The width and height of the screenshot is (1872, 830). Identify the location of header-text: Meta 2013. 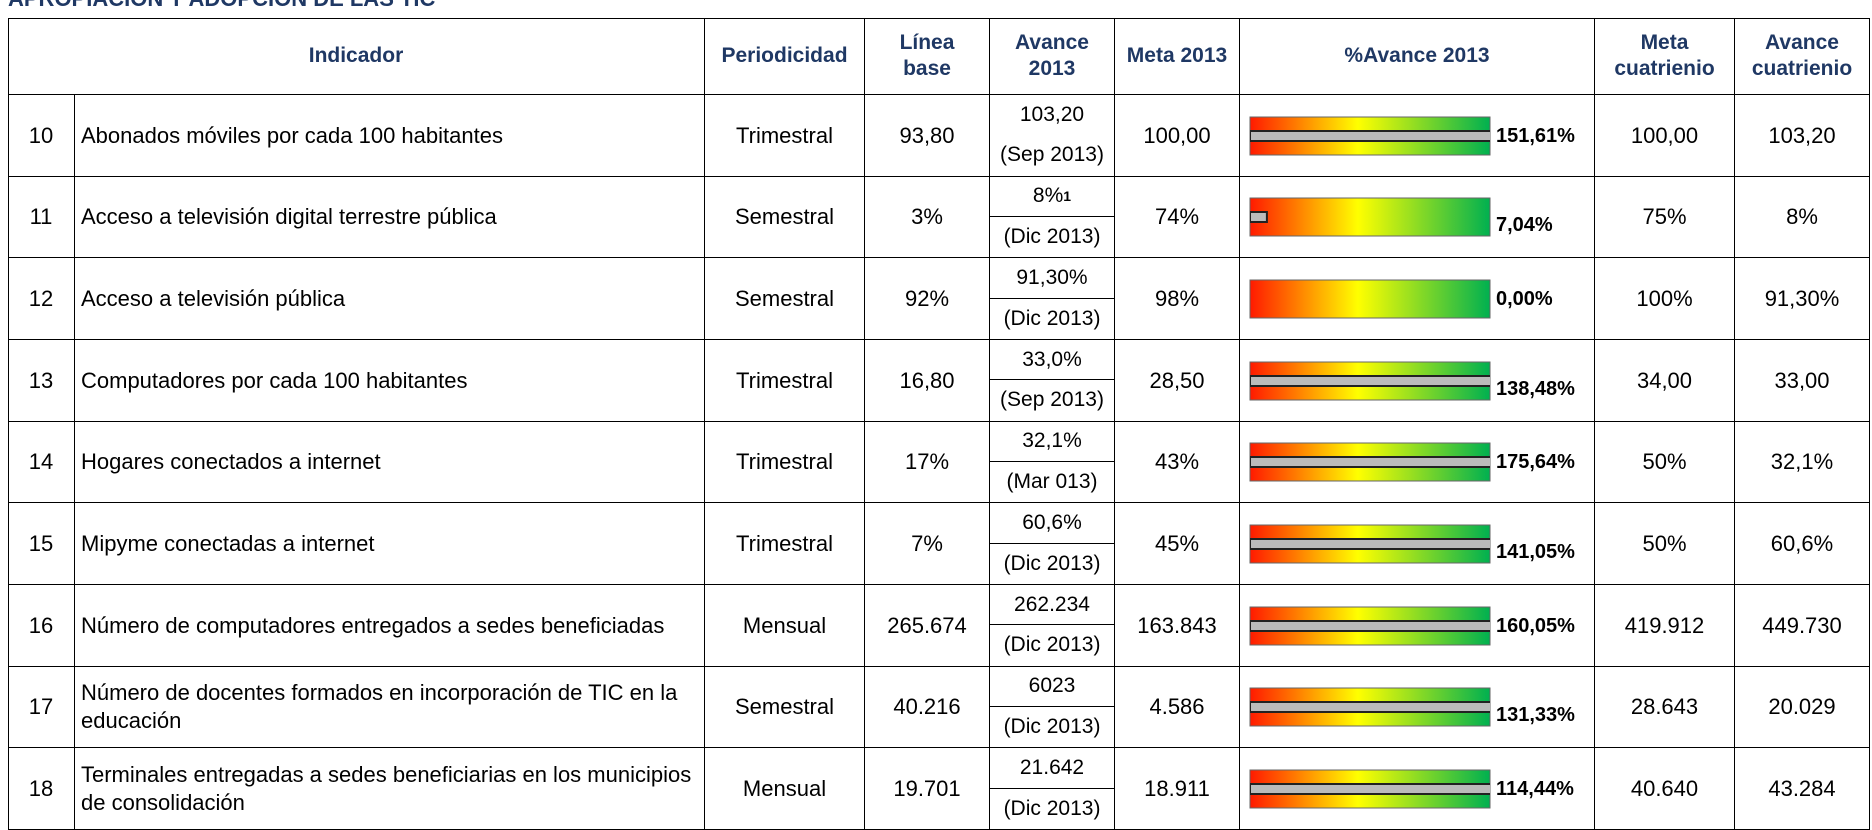
(1177, 55).